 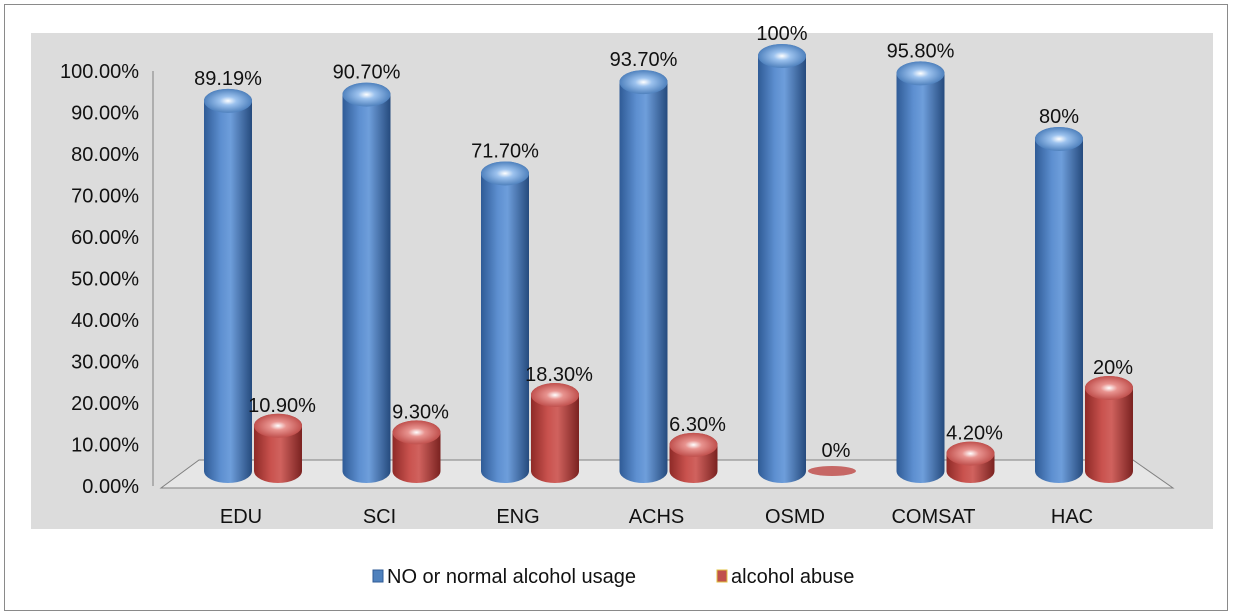 What do you see at coordinates (559, 375) in the screenshot?
I see `data-label: 18.30%` at bounding box center [559, 375].